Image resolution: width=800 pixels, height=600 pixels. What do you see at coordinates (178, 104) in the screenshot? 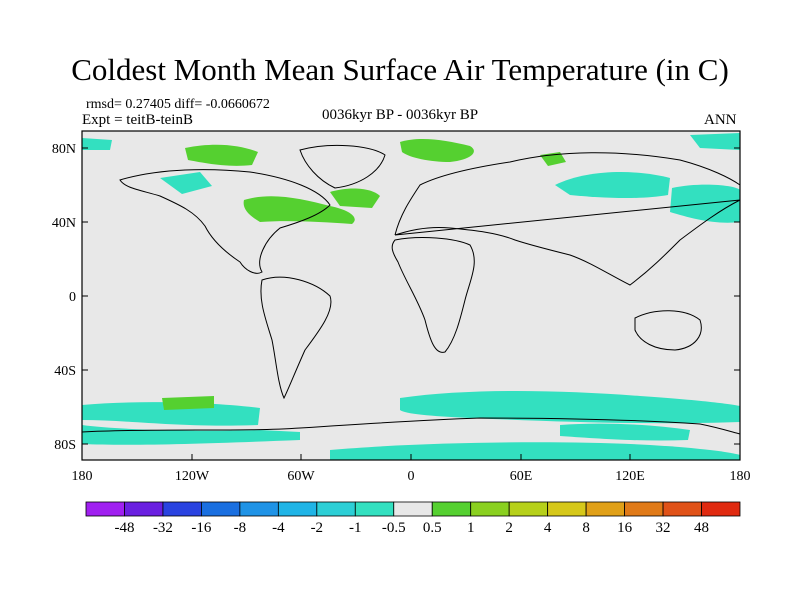
I see `stats-label: rmsd= 0.27405 diff= -0.0660672` at bounding box center [178, 104].